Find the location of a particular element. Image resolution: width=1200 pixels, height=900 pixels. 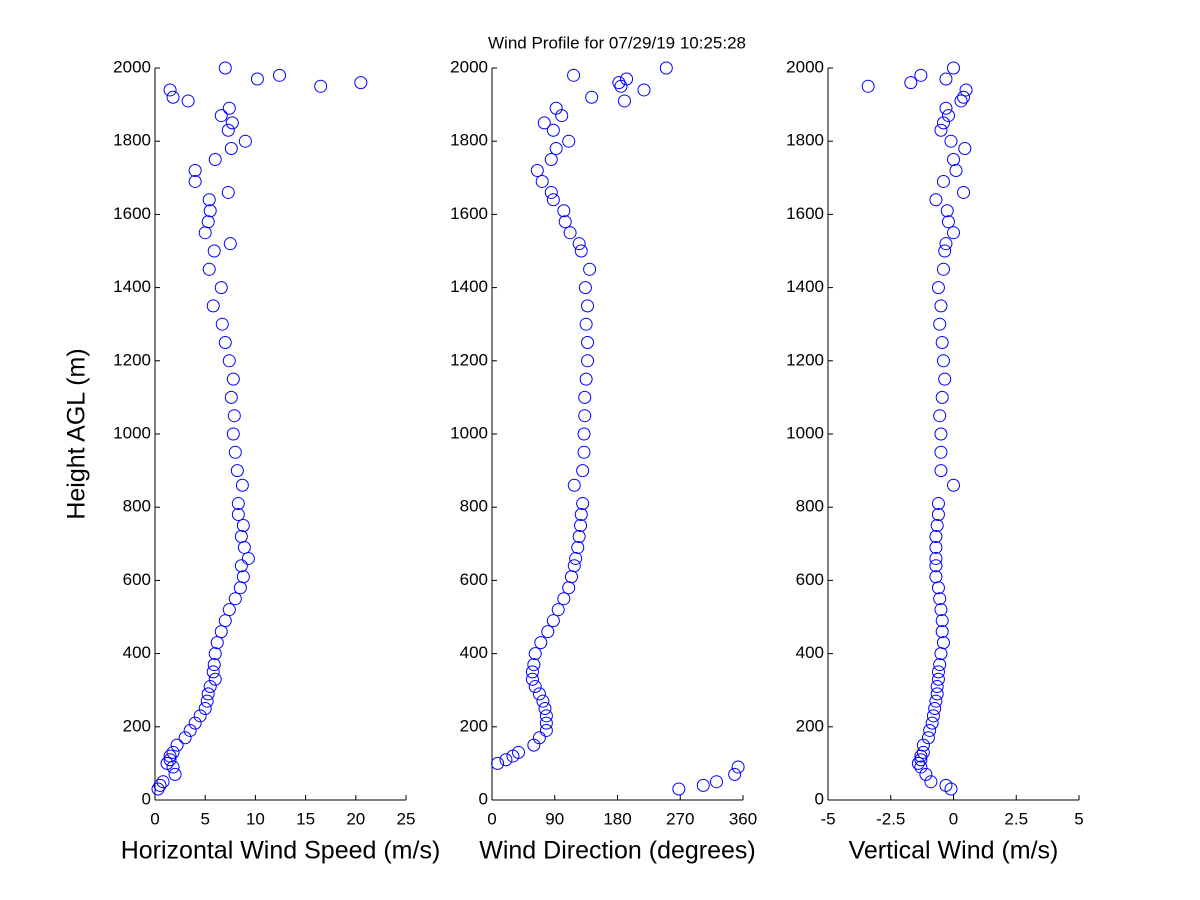

x-tick-label: 5 is located at coordinates (204, 818).